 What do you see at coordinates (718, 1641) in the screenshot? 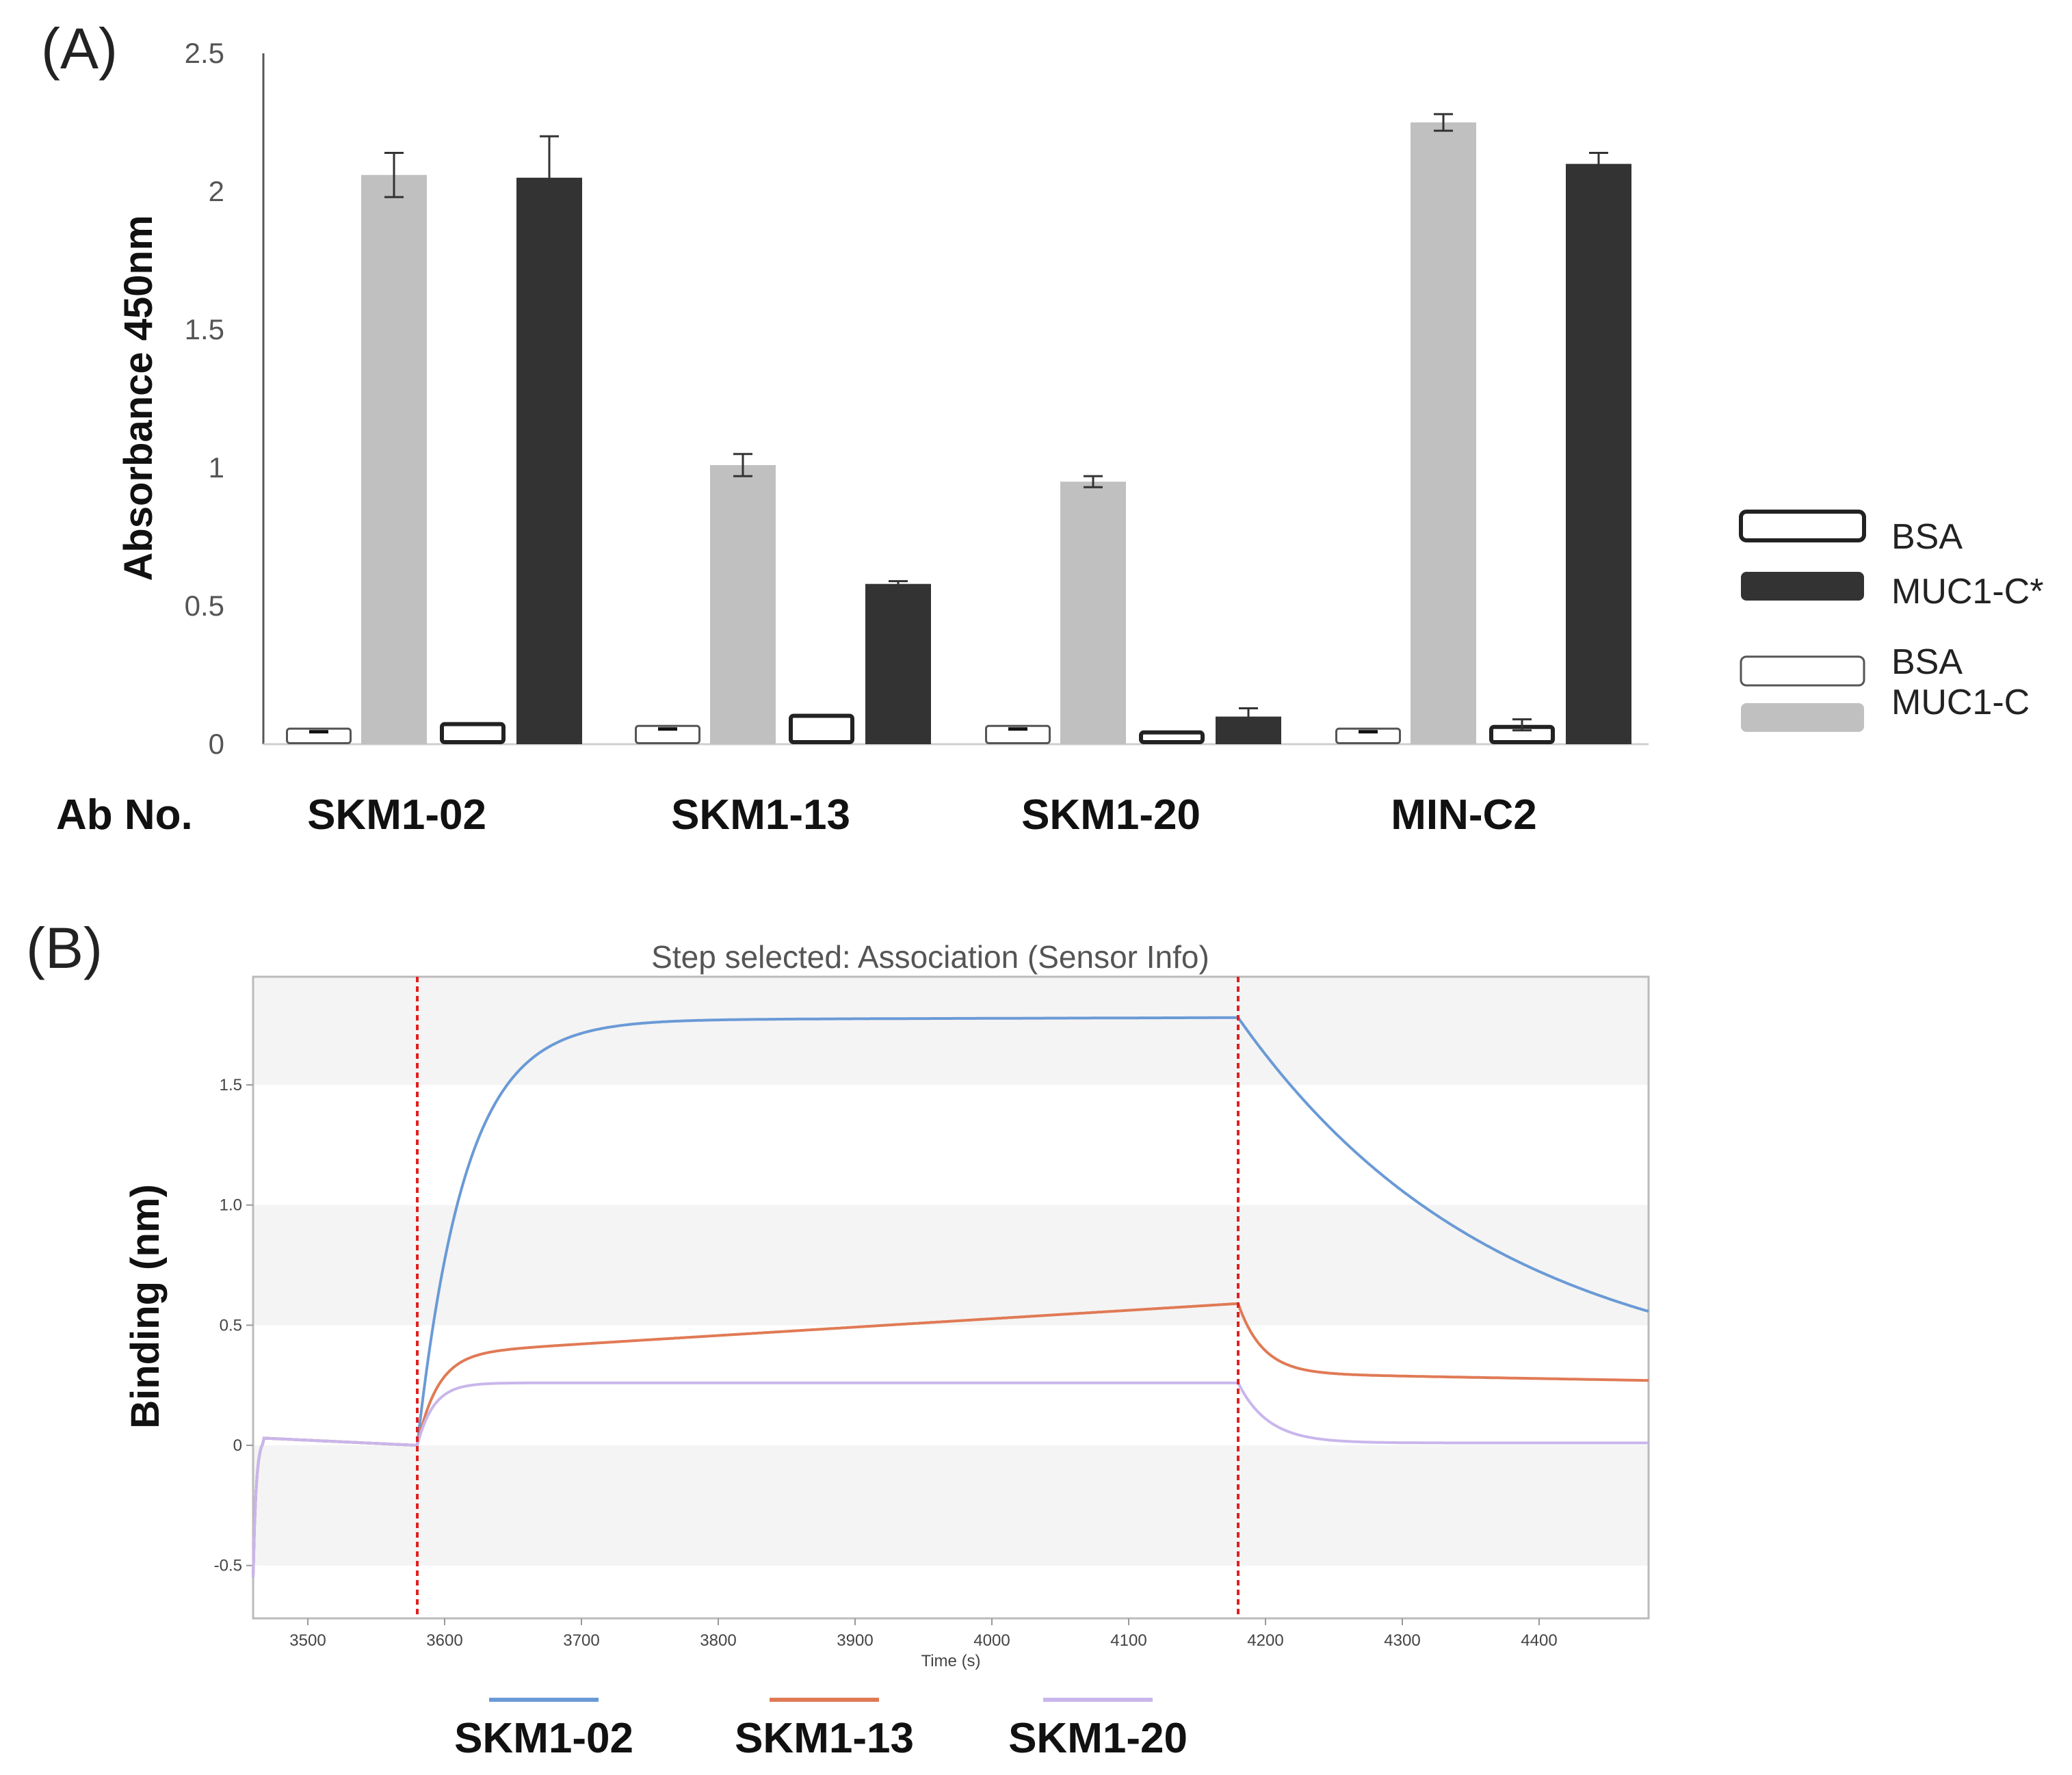
I see `panel-b-x-tick-label: 3800` at bounding box center [718, 1641].